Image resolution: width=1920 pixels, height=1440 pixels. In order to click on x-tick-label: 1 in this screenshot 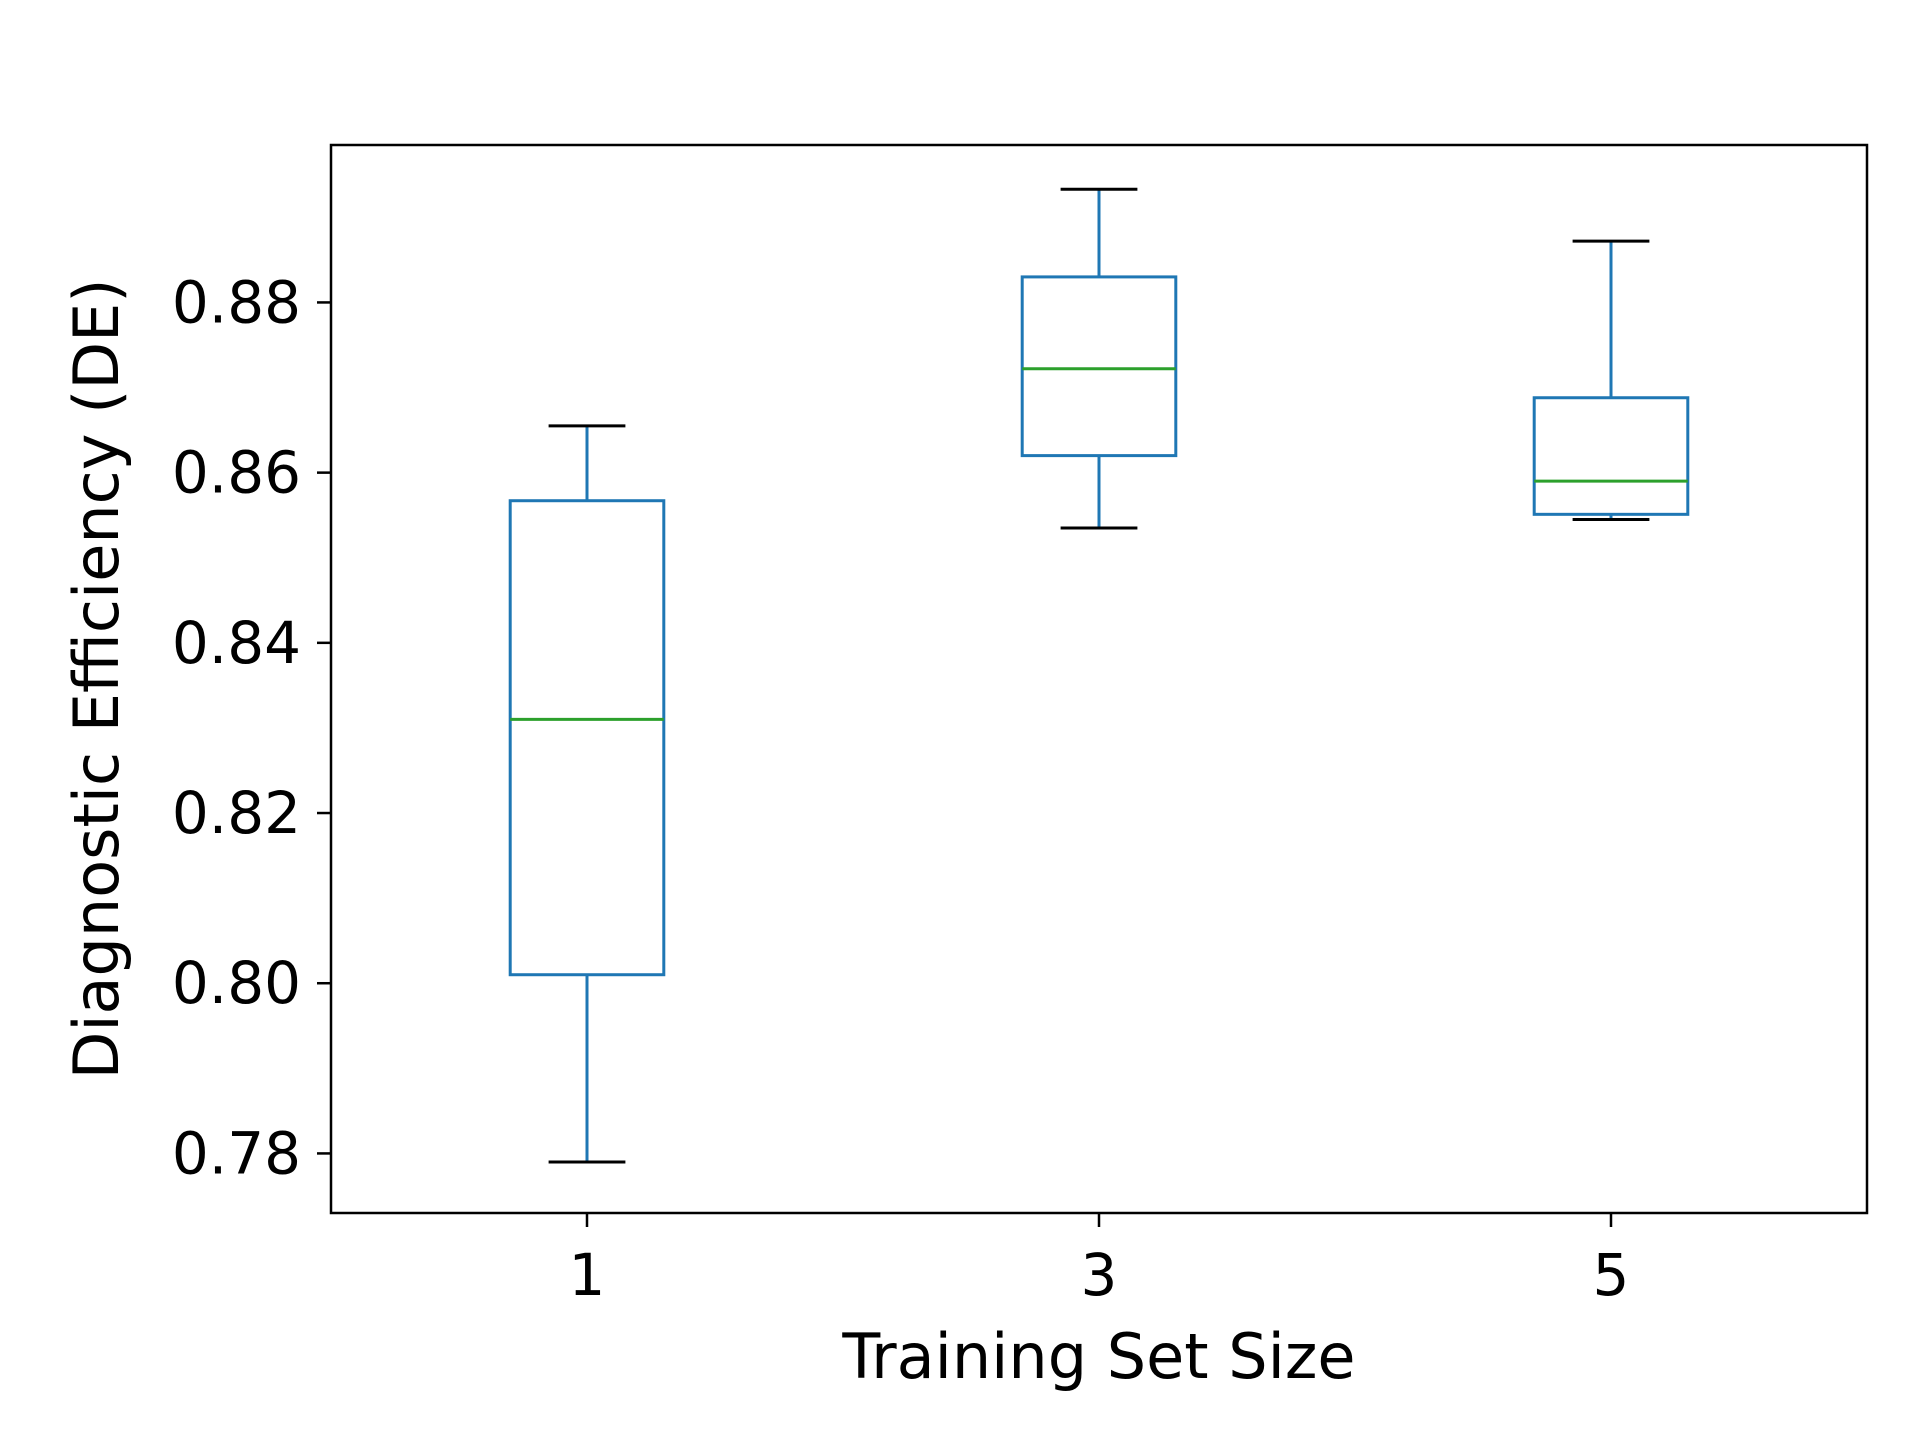, I will do `click(587, 1275)`.